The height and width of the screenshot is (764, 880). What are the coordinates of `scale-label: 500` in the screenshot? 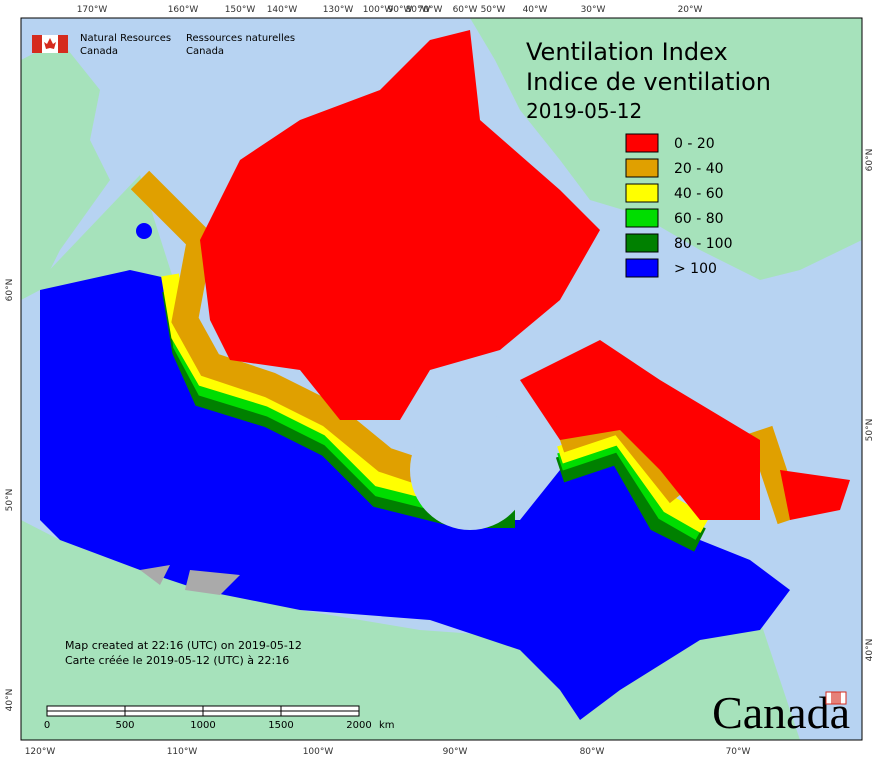 It's located at (124, 725).